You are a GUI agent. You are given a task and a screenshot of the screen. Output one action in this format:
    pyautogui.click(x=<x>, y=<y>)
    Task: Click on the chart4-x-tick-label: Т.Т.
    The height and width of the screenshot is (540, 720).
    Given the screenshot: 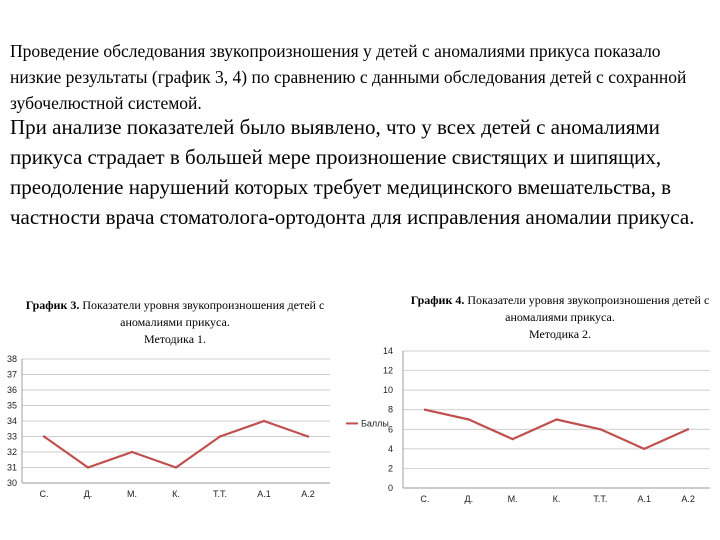 What is the action you would take?
    pyautogui.click(x=600, y=499)
    